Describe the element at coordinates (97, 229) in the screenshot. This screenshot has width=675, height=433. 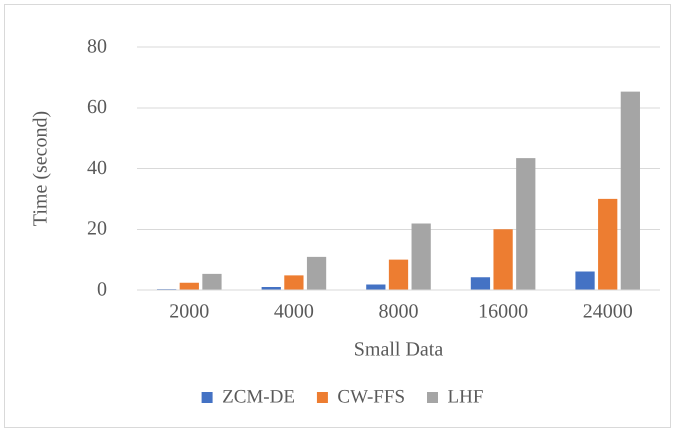
I see `y-tick-label: 20` at that location.